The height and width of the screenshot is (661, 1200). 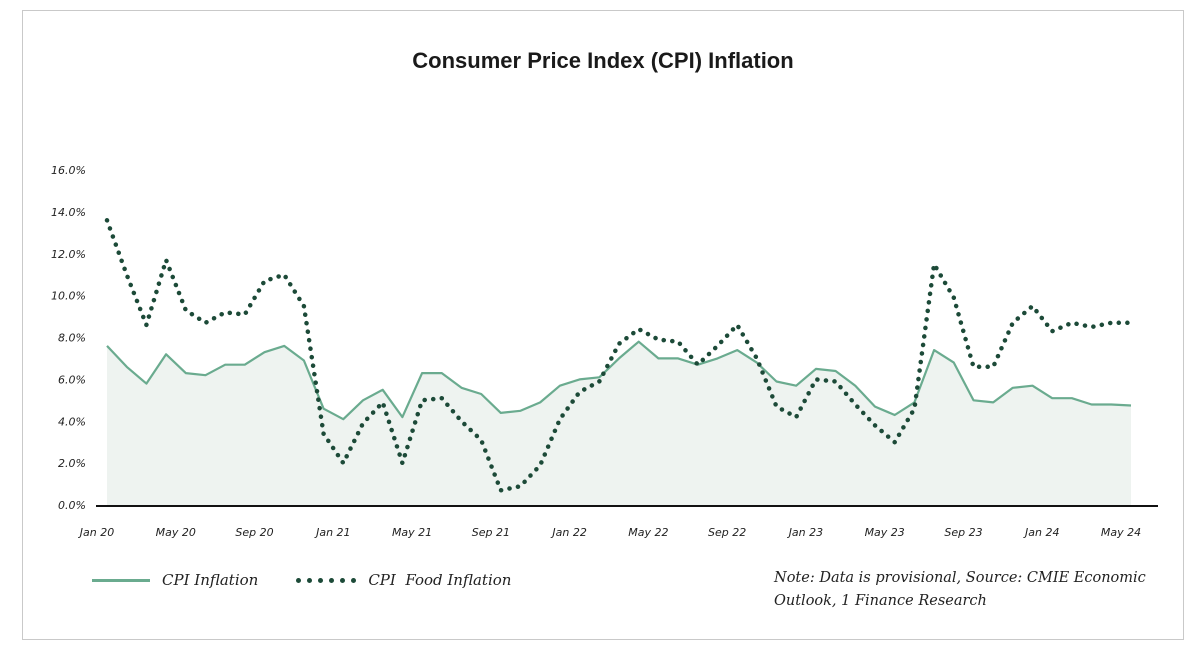 I want to click on legend: CPI Inflation CPI Food Inflation, so click(x=320, y=580).